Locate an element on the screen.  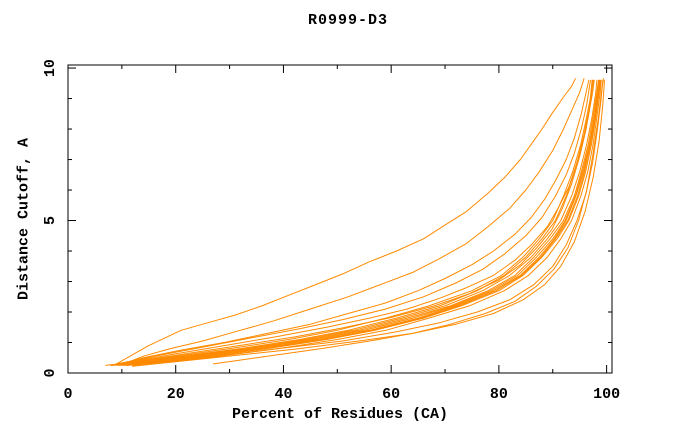
x-tick-label-60: 60 is located at coordinates (391, 394).